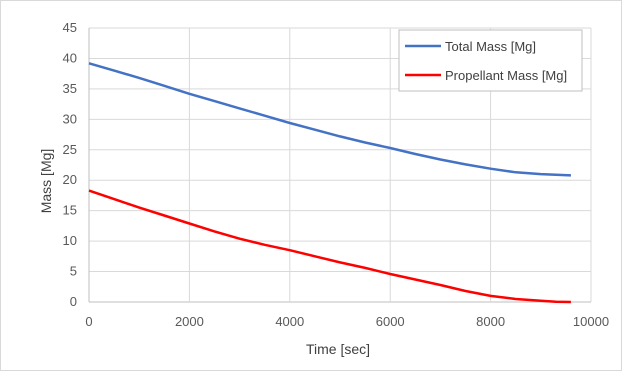 This screenshot has width=622, height=371. What do you see at coordinates (70, 118) in the screenshot?
I see `y-tick-label: 30` at bounding box center [70, 118].